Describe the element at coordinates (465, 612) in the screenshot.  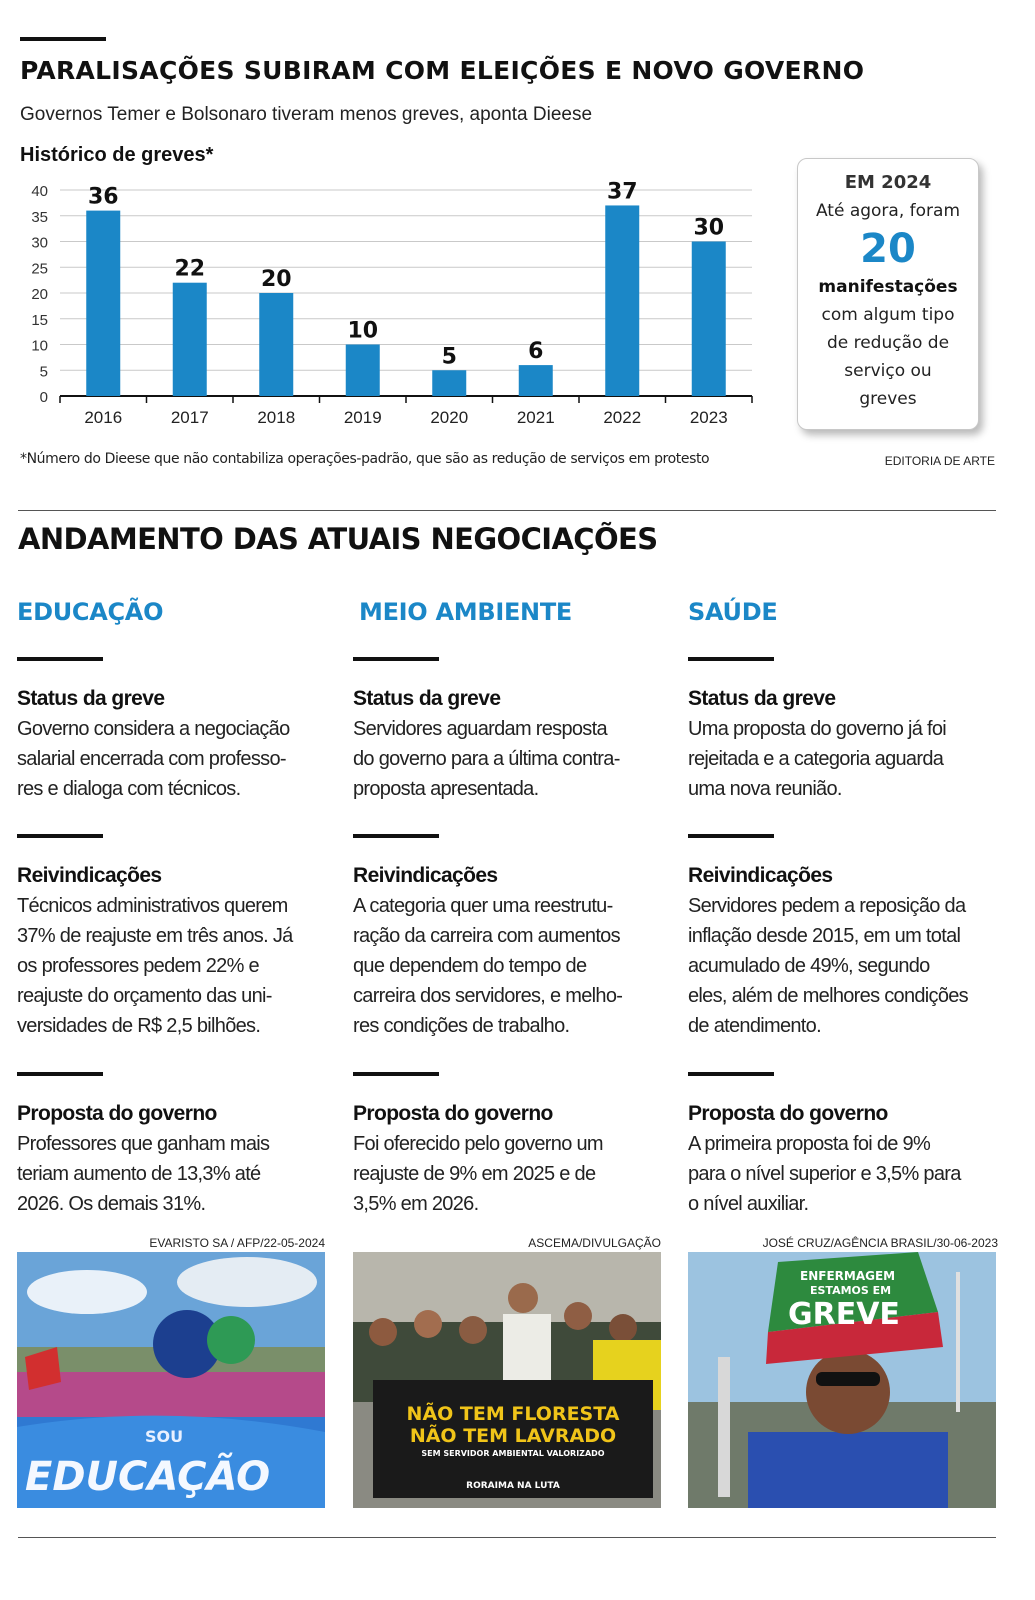
I see `category-title: MEIO AMBIENTE` at that location.